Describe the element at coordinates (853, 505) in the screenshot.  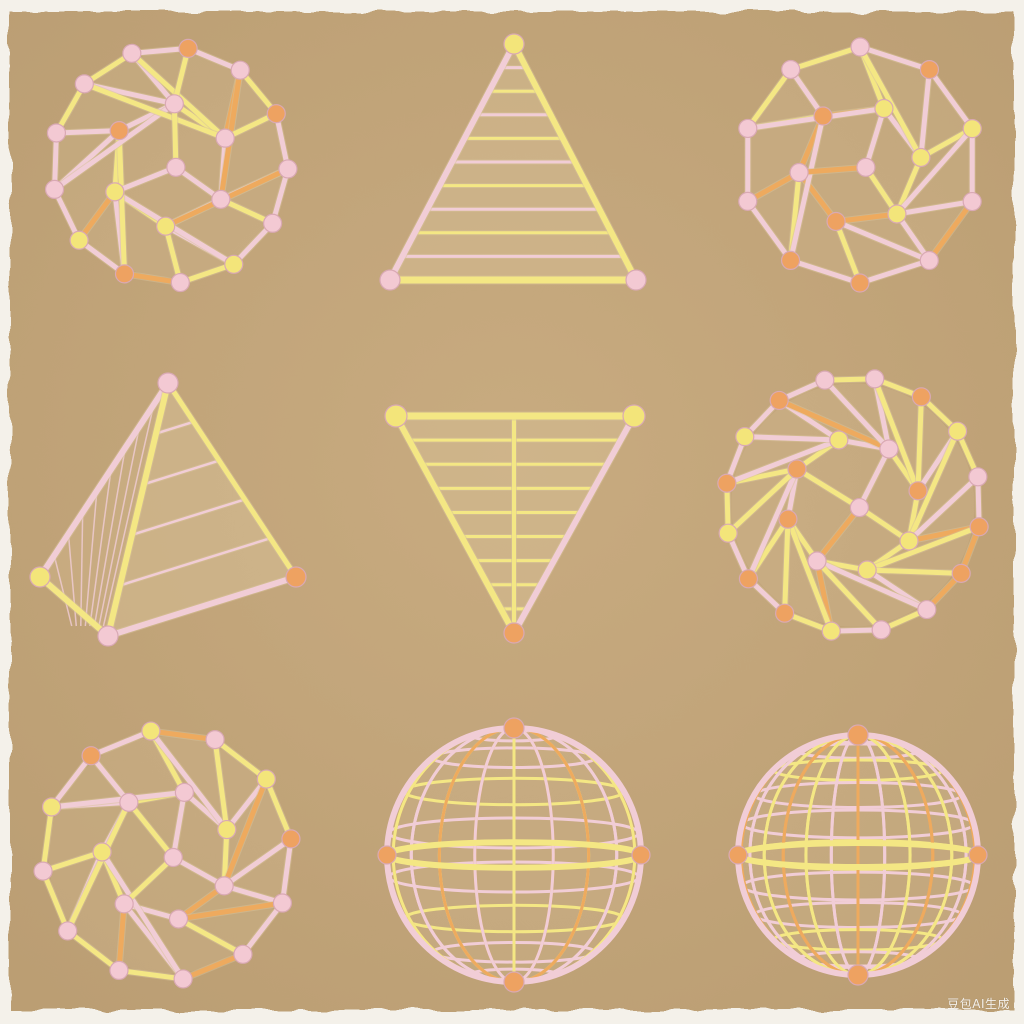
I see `truncated-icosahedron-wireframe-icon` at that location.